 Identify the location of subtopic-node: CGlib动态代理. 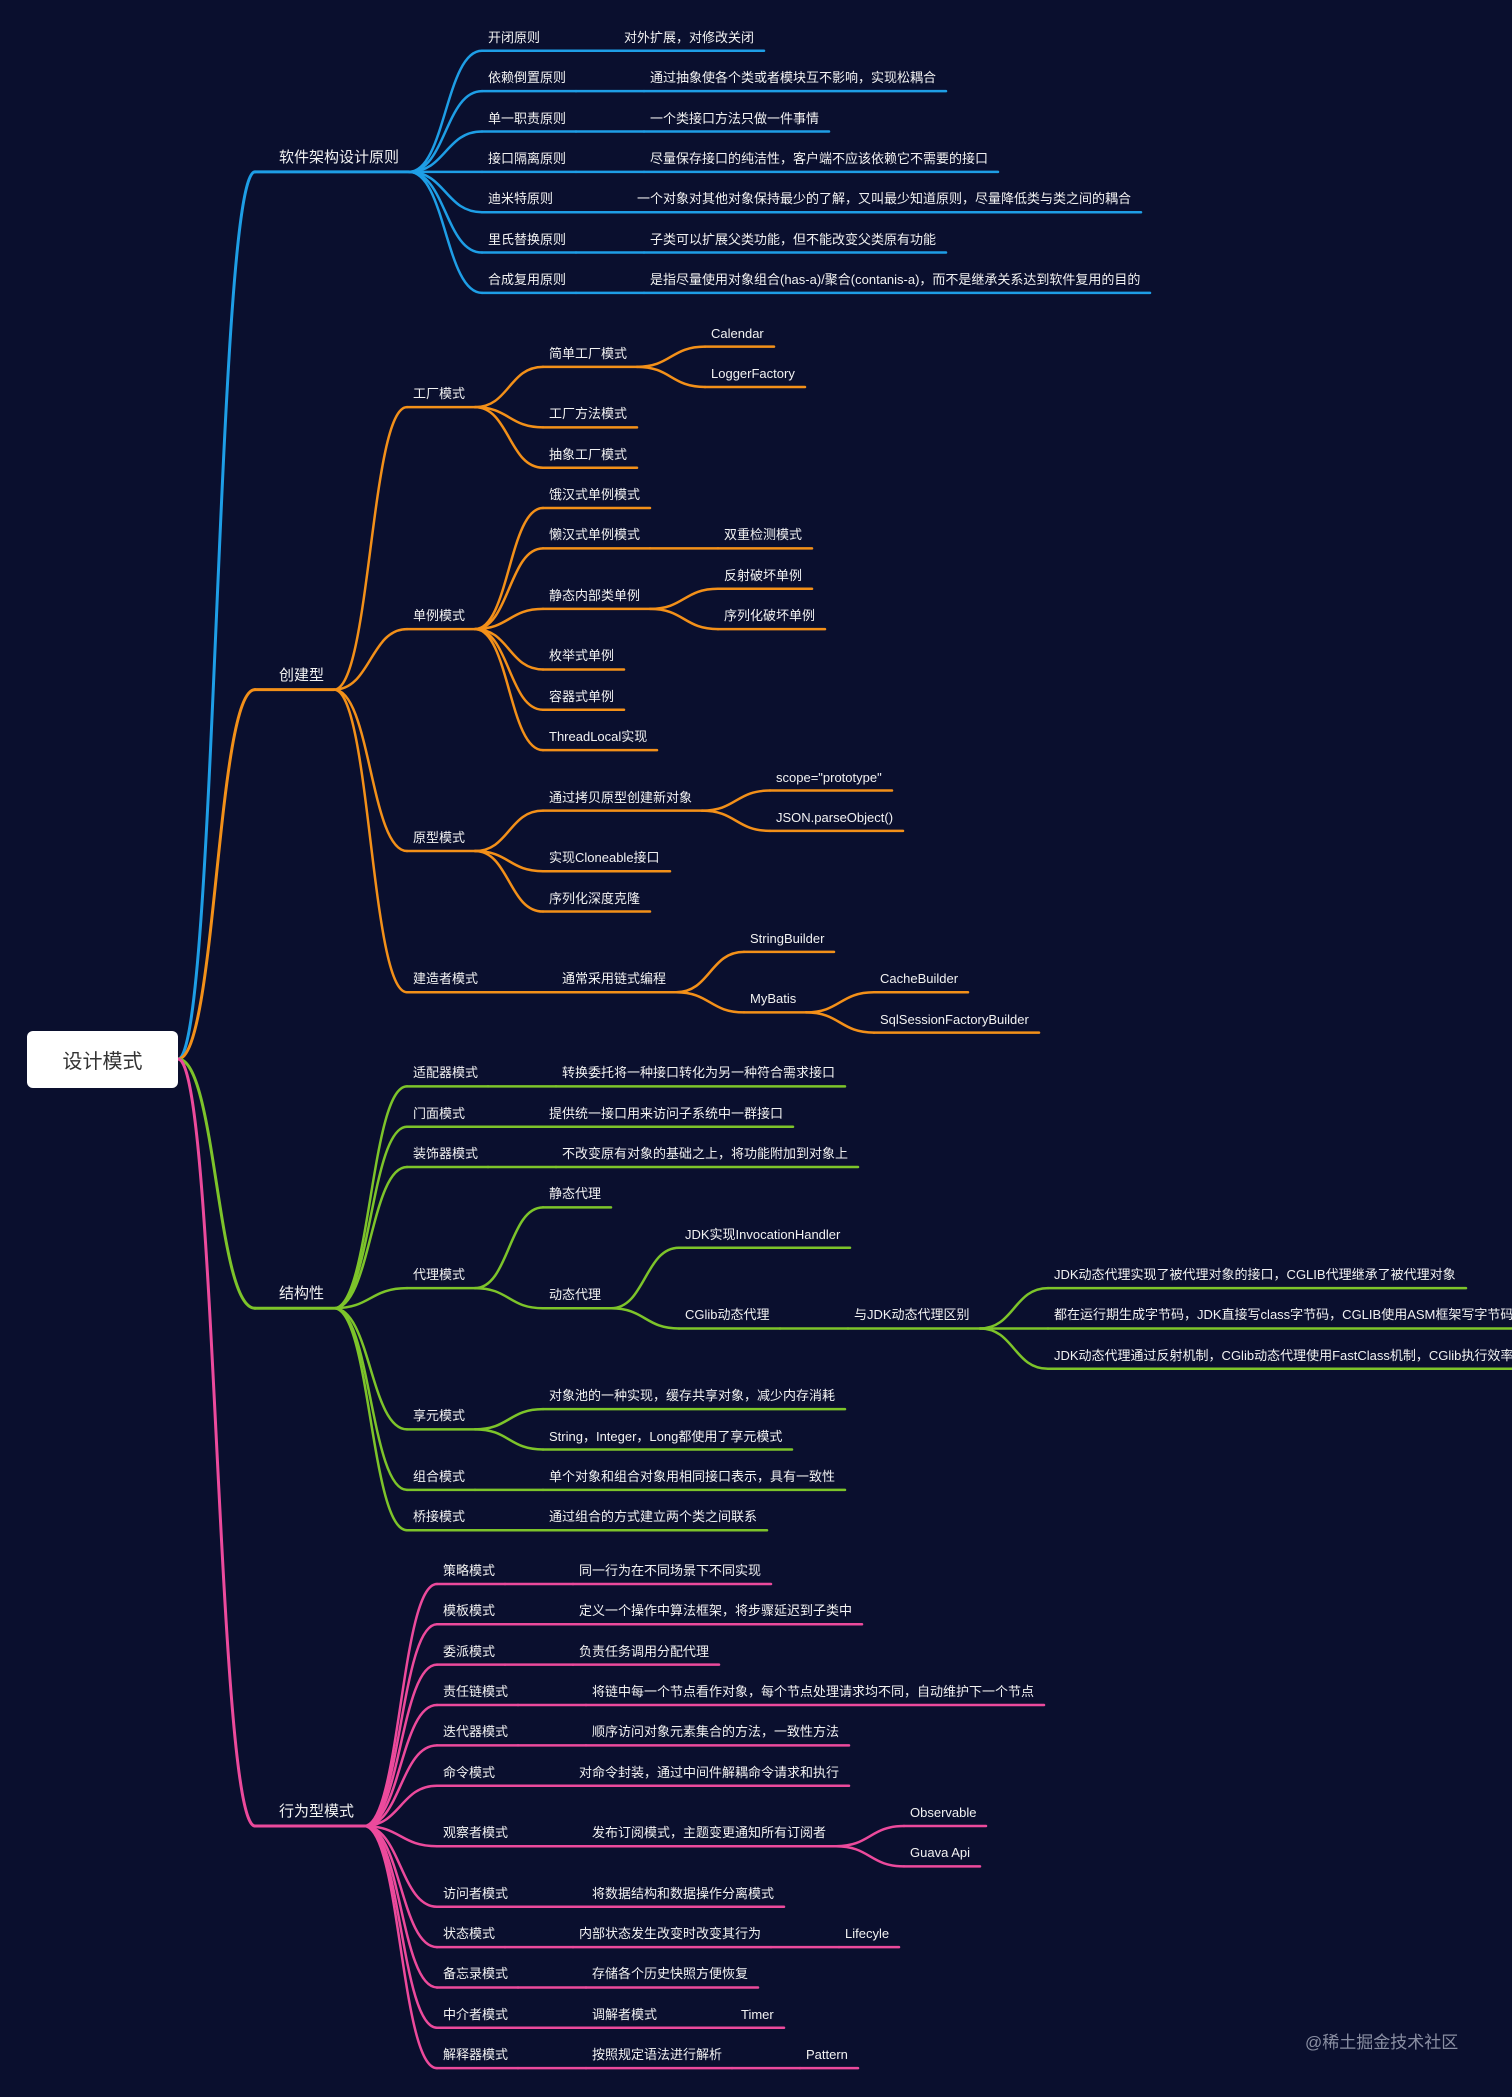
(727, 1315).